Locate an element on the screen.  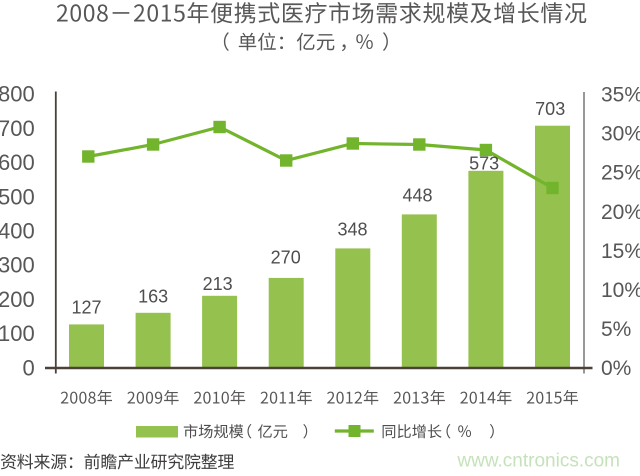
svg-text: www.cntronics.com is located at coordinates (538, 461).